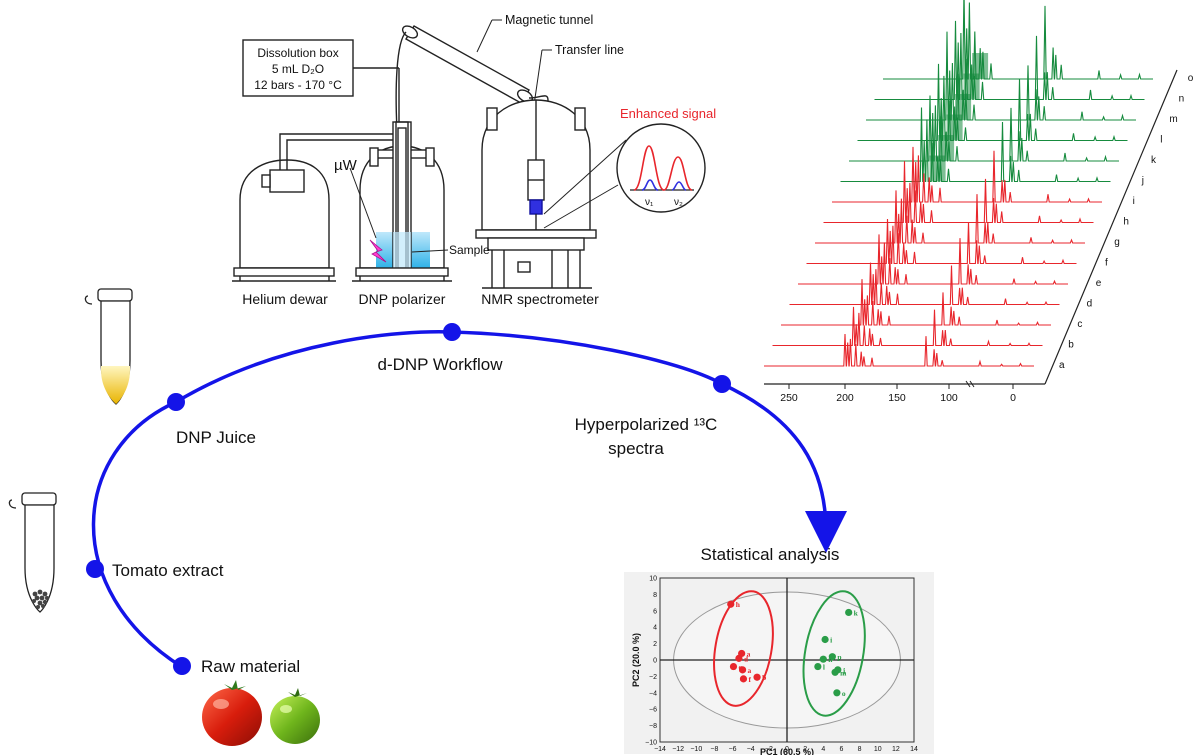 This screenshot has width=1198, height=755. I want to click on spectra-x-tick-label: 0, so click(1013, 398).